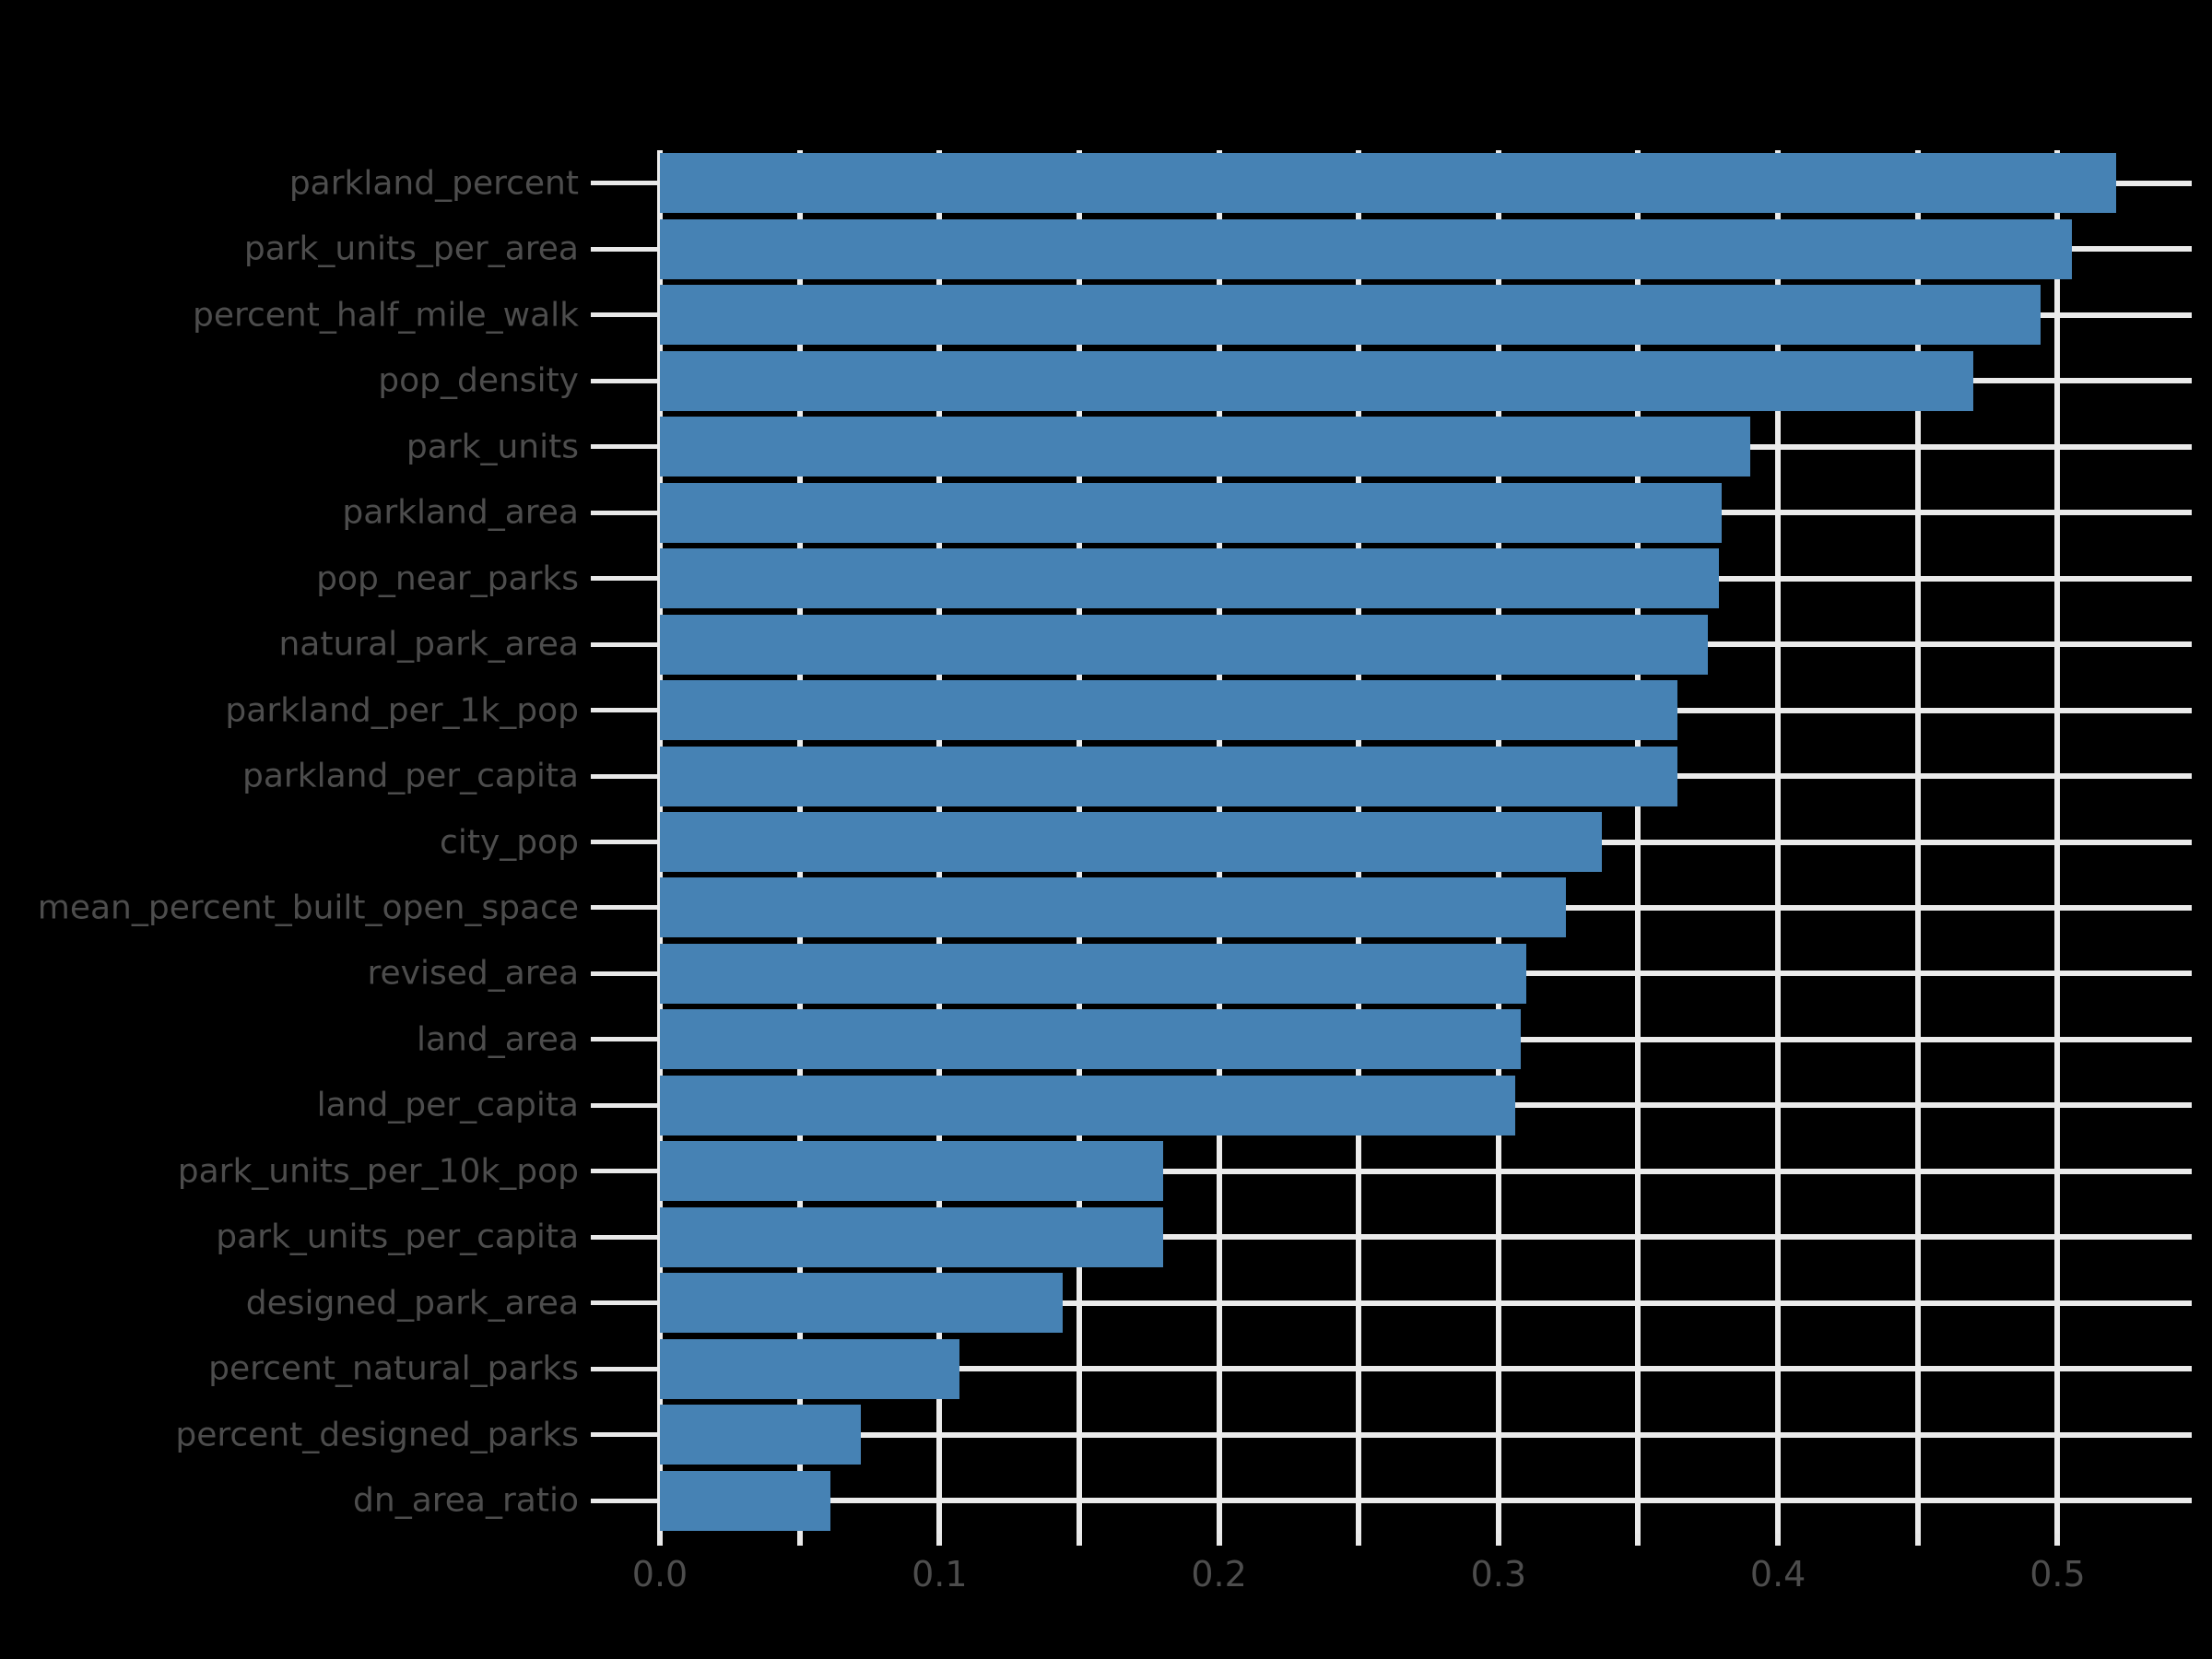 This screenshot has height=1659, width=2212. Describe the element at coordinates (447, 578) in the screenshot. I see `y-tick-label: pop_near_parks` at that location.